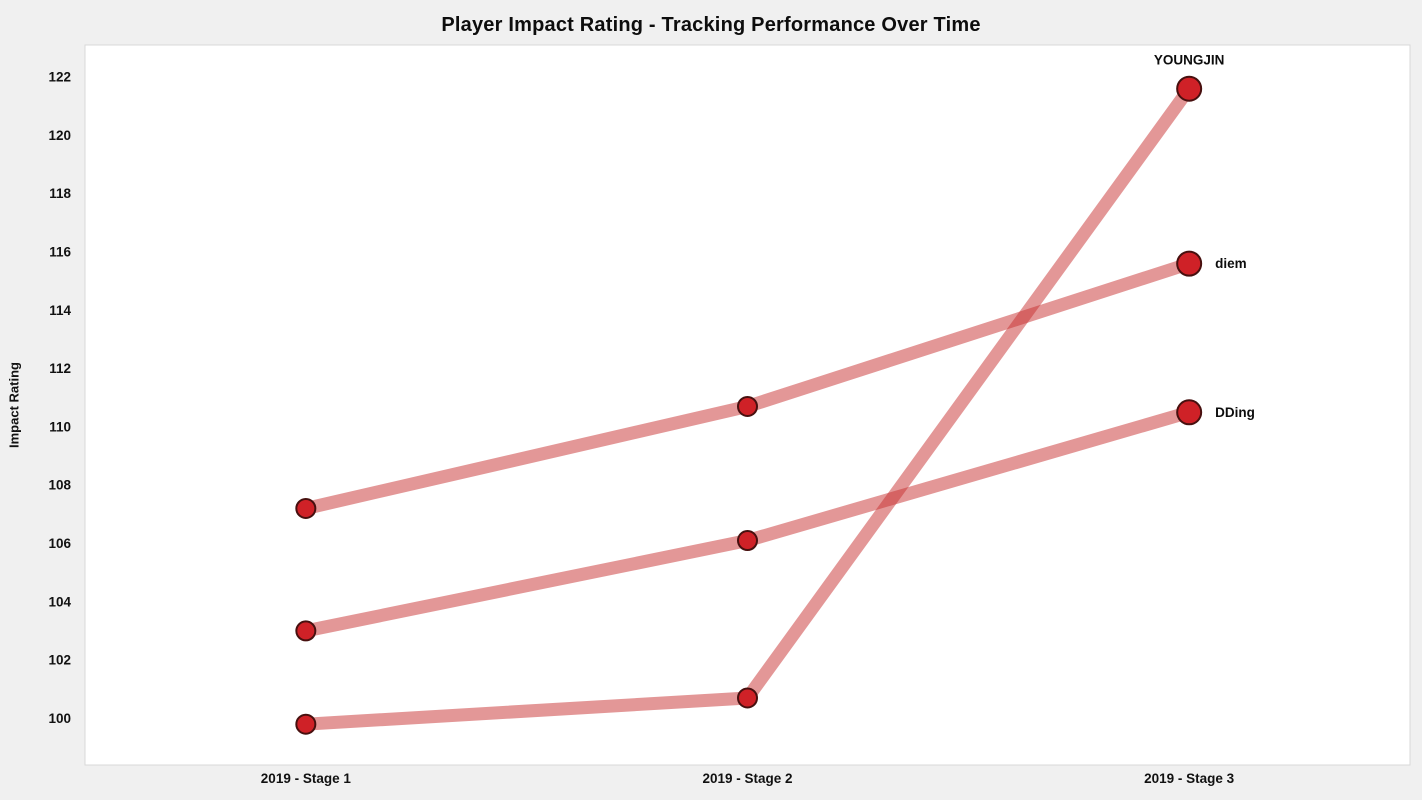 This screenshot has width=1422, height=800. Describe the element at coordinates (60, 193) in the screenshot. I see `y-tick-label: 118` at that location.